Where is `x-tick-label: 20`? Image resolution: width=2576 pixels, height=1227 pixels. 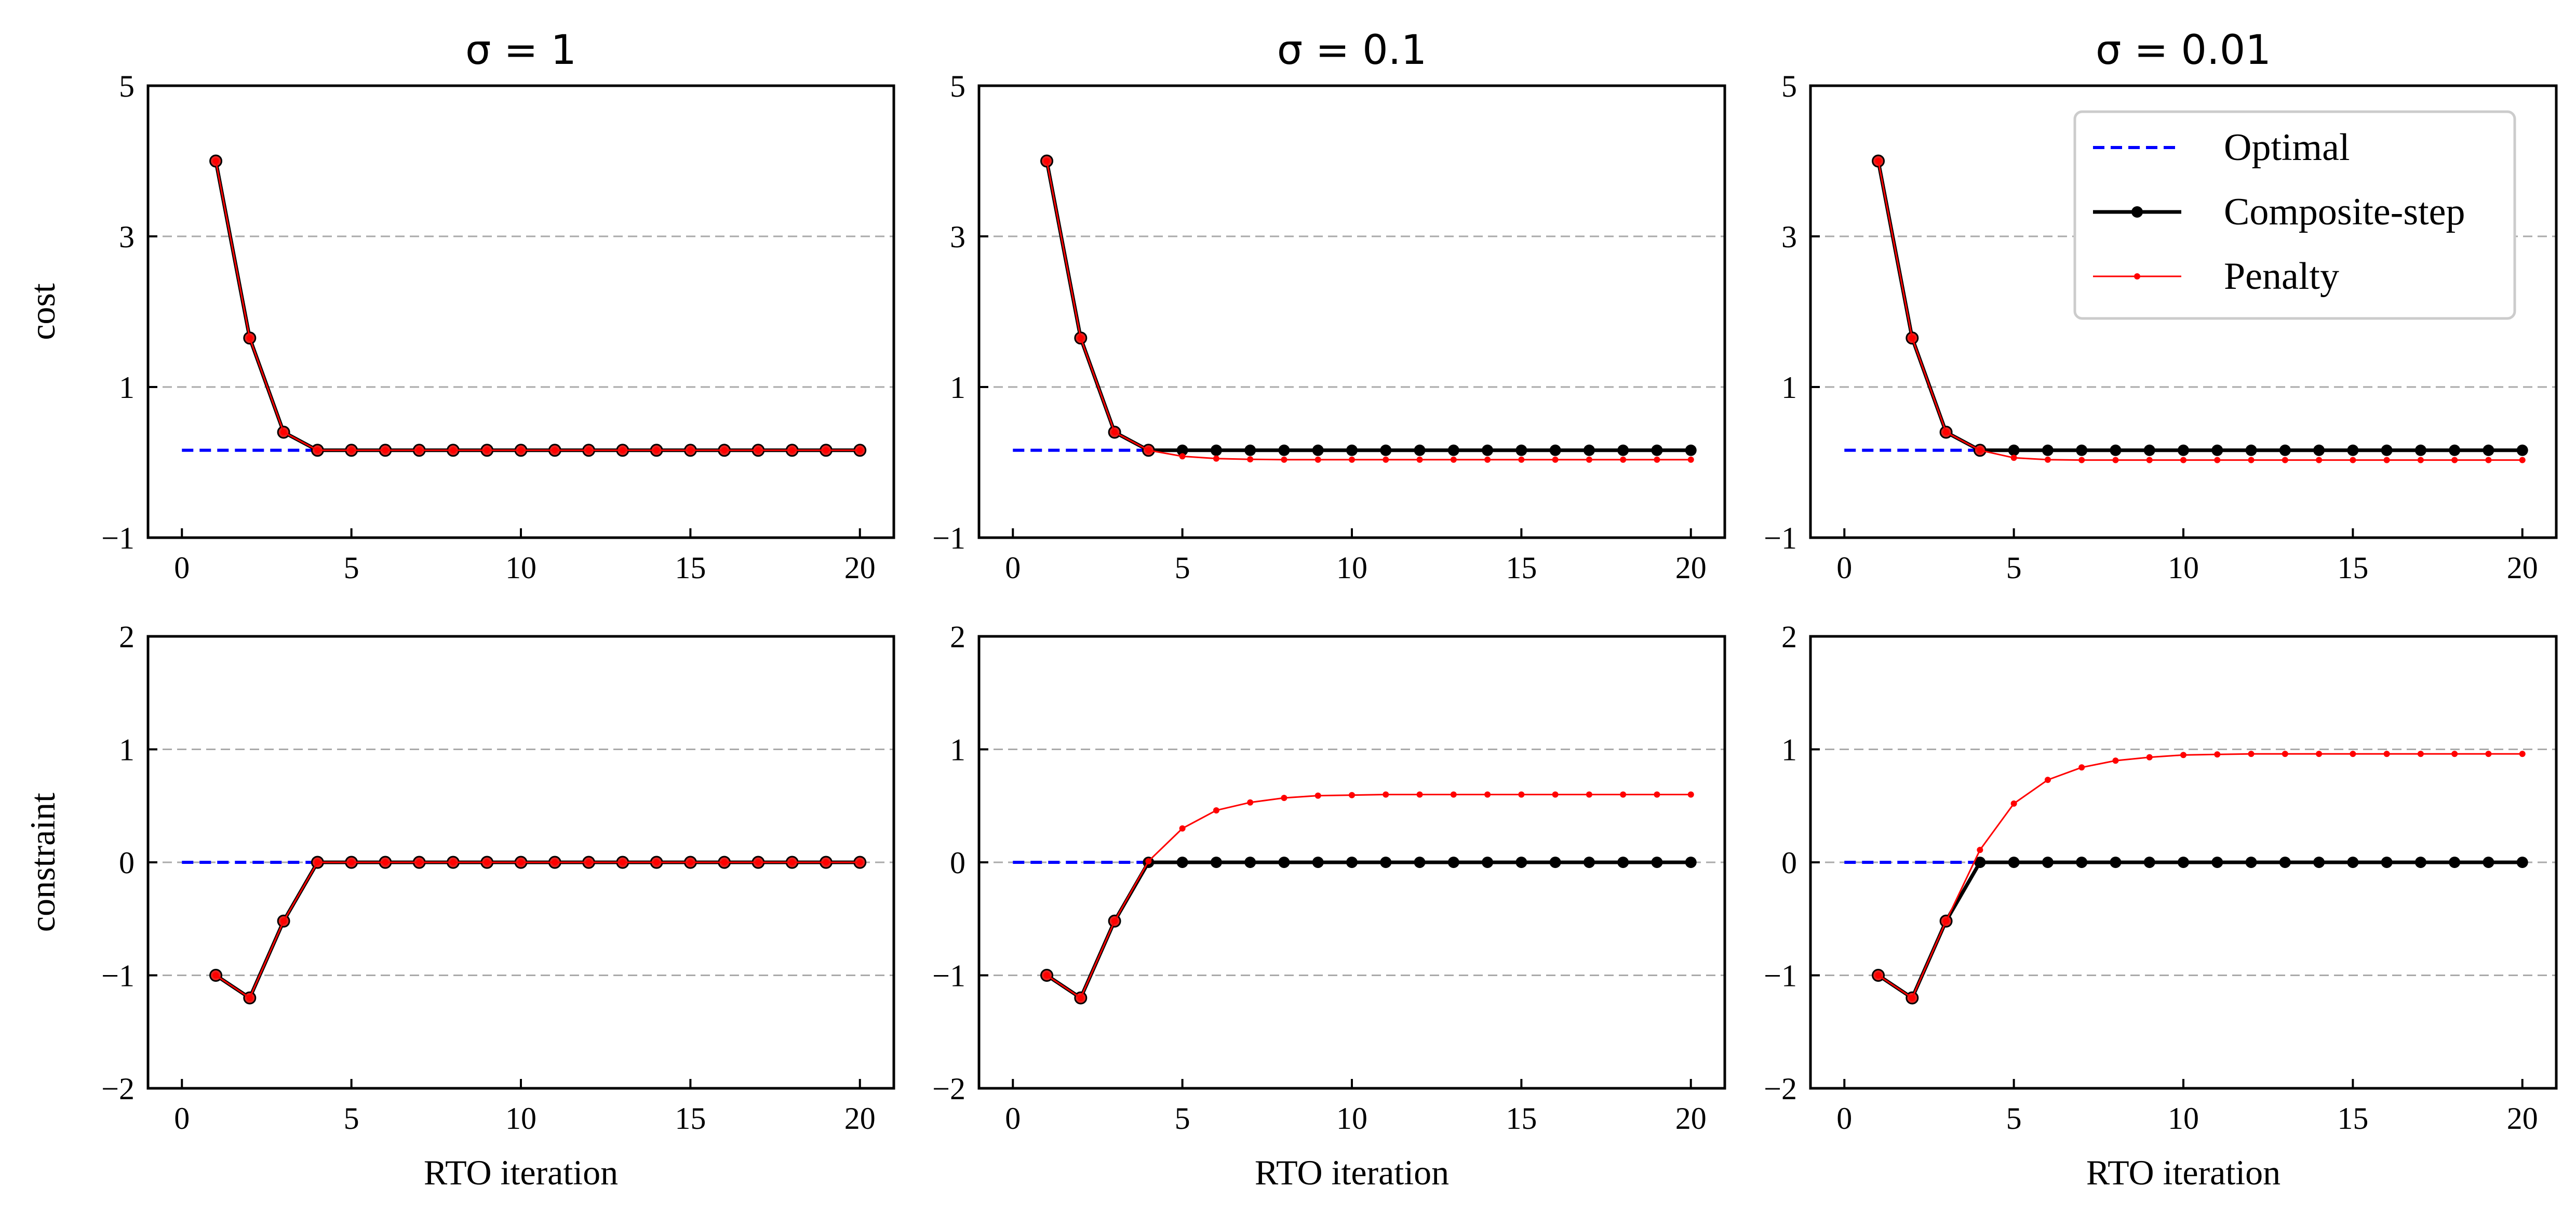
x-tick-label: 20 is located at coordinates (2523, 1119).